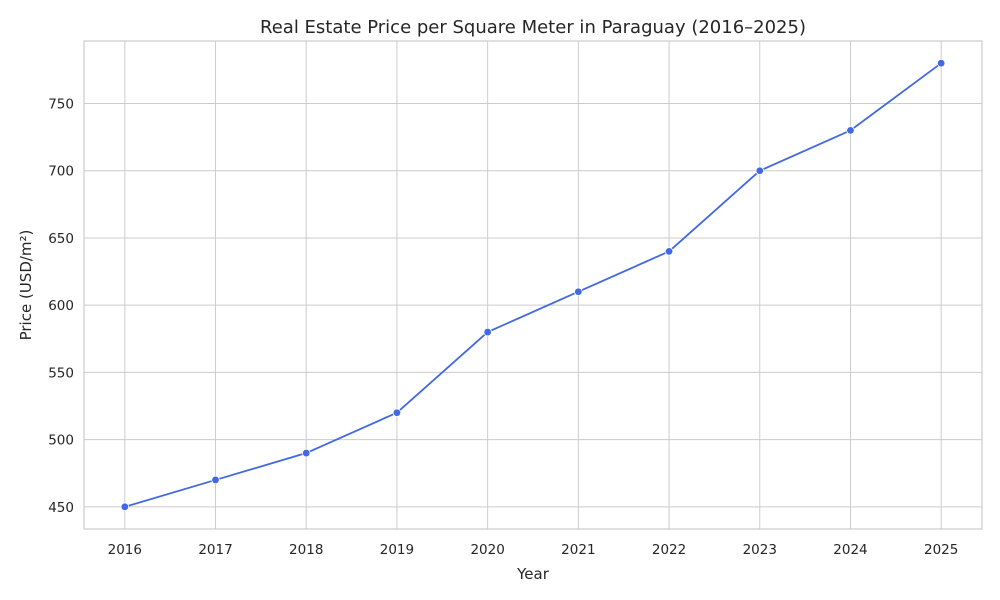 Image resolution: width=1000 pixels, height=600 pixels. What do you see at coordinates (578, 550) in the screenshot?
I see `x-tick-label: 2021` at bounding box center [578, 550].